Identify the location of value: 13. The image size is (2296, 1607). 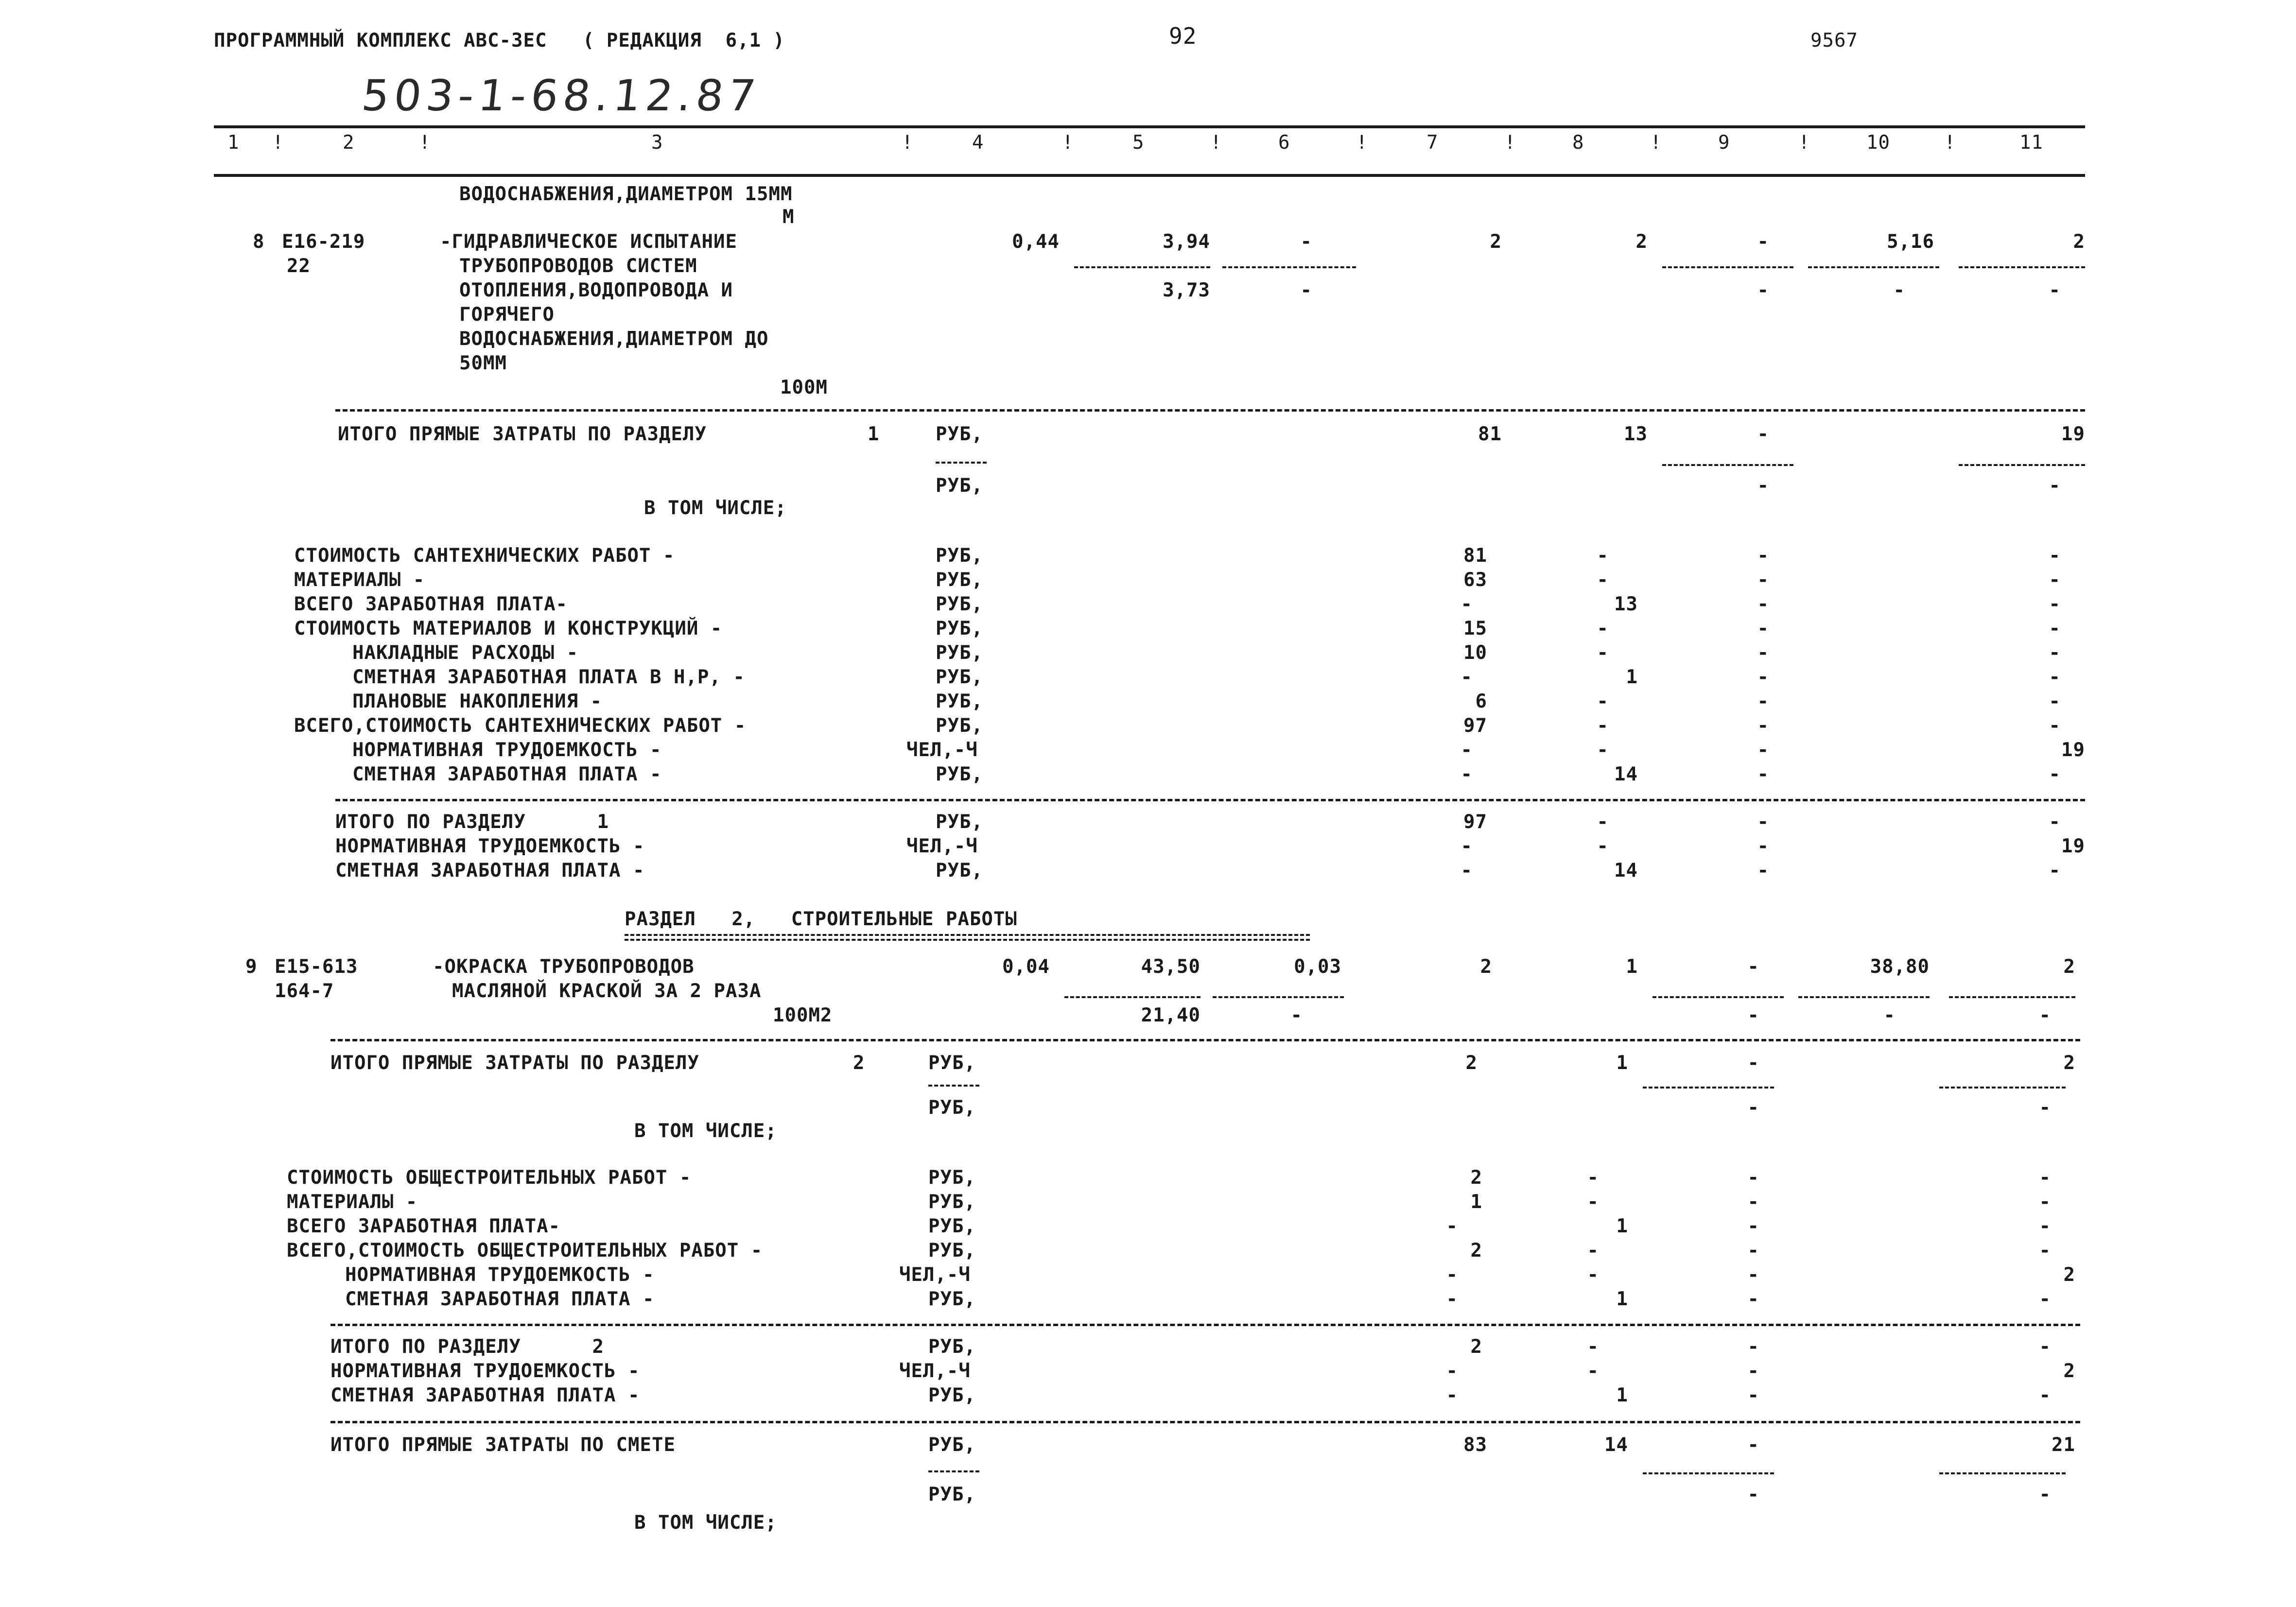
(1636, 434).